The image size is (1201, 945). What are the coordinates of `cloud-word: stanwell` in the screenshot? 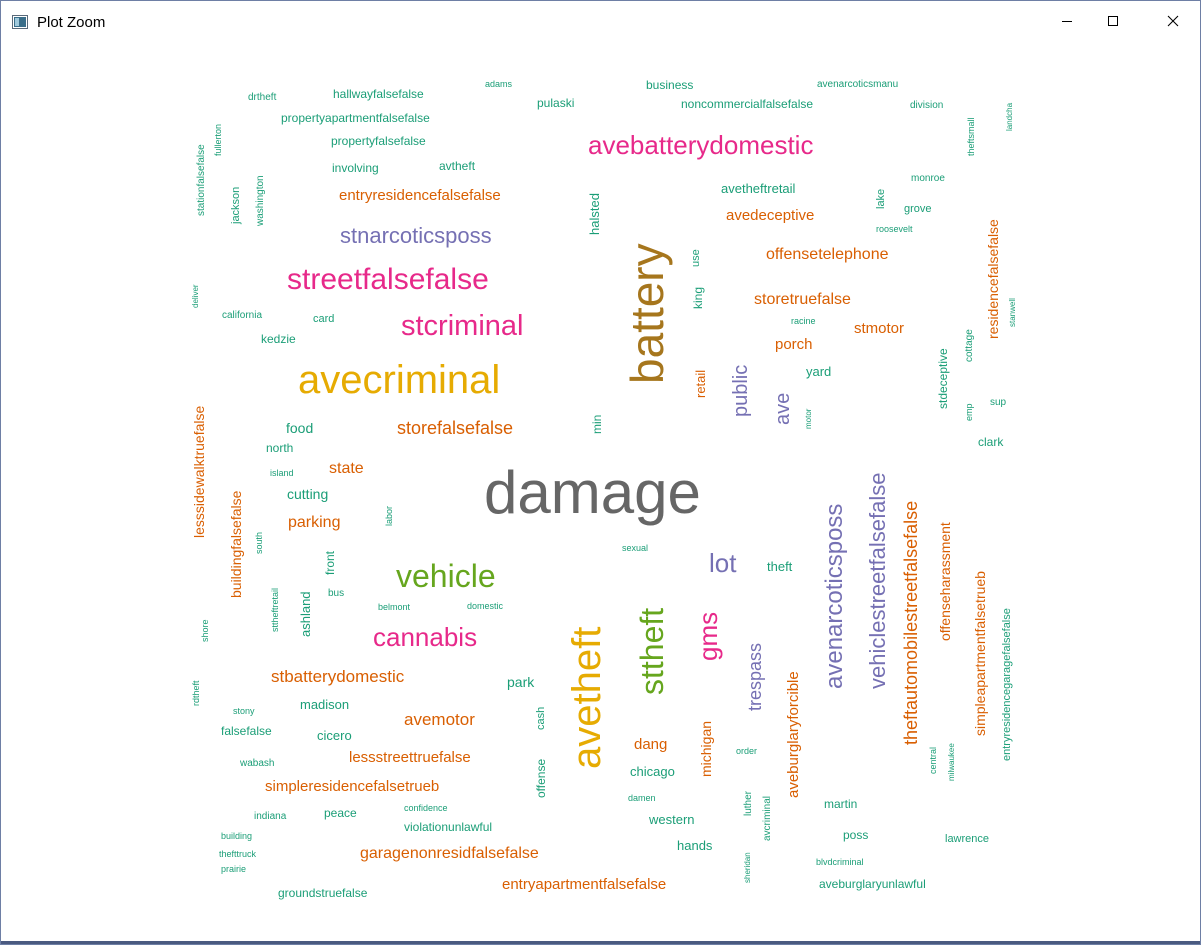 It's located at (1012, 312).